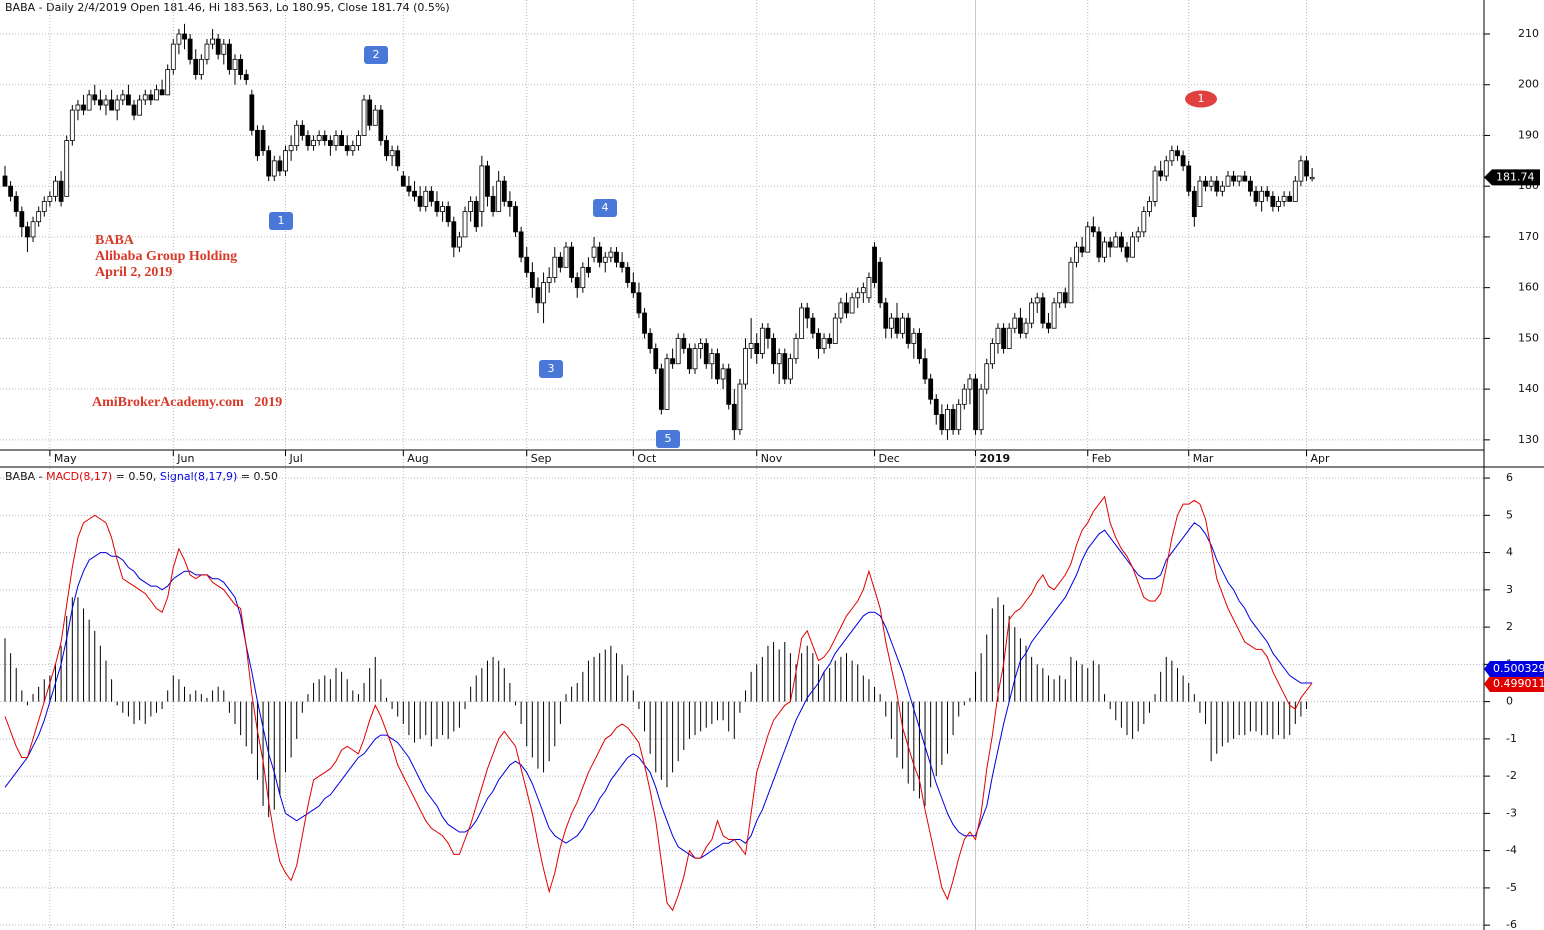 The width and height of the screenshot is (1544, 930). Describe the element at coordinates (1201, 99) in the screenshot. I see `marker-badge` at that location.